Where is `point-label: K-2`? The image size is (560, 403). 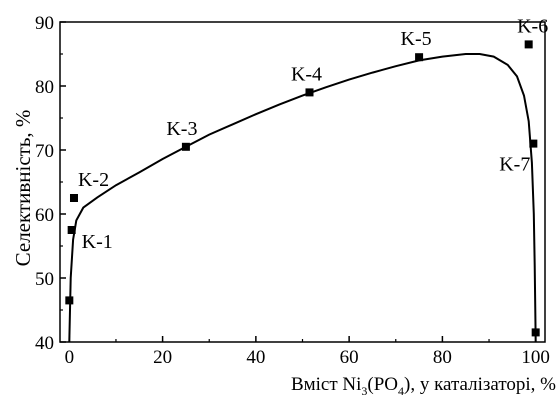 point-label: K-2 is located at coordinates (93, 180).